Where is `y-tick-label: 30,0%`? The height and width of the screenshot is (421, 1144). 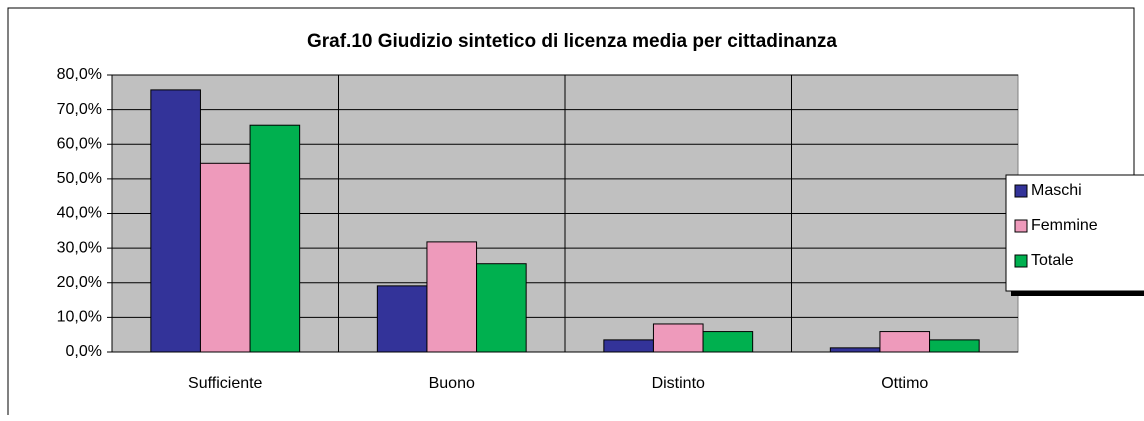 y-tick-label: 30,0% is located at coordinates (79, 247).